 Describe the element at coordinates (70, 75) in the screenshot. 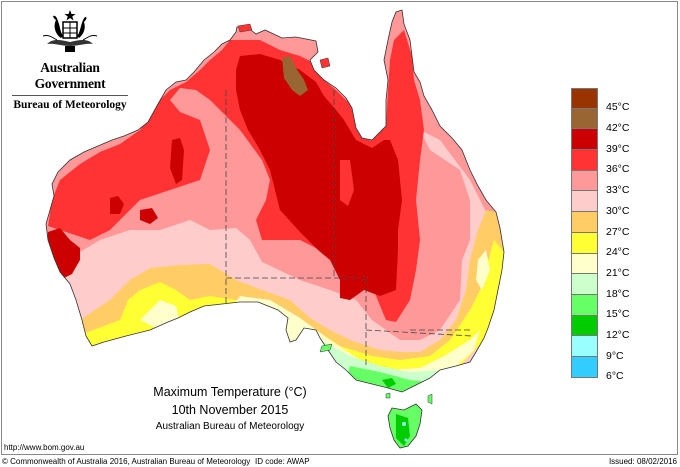

I see `government-name: Australian Government` at that location.